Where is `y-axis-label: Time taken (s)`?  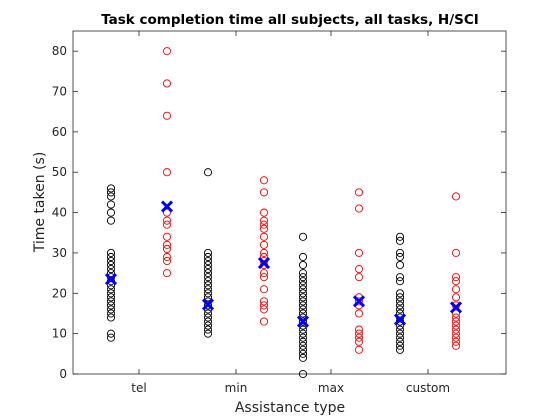 y-axis-label: Time taken (s) is located at coordinates (40, 203).